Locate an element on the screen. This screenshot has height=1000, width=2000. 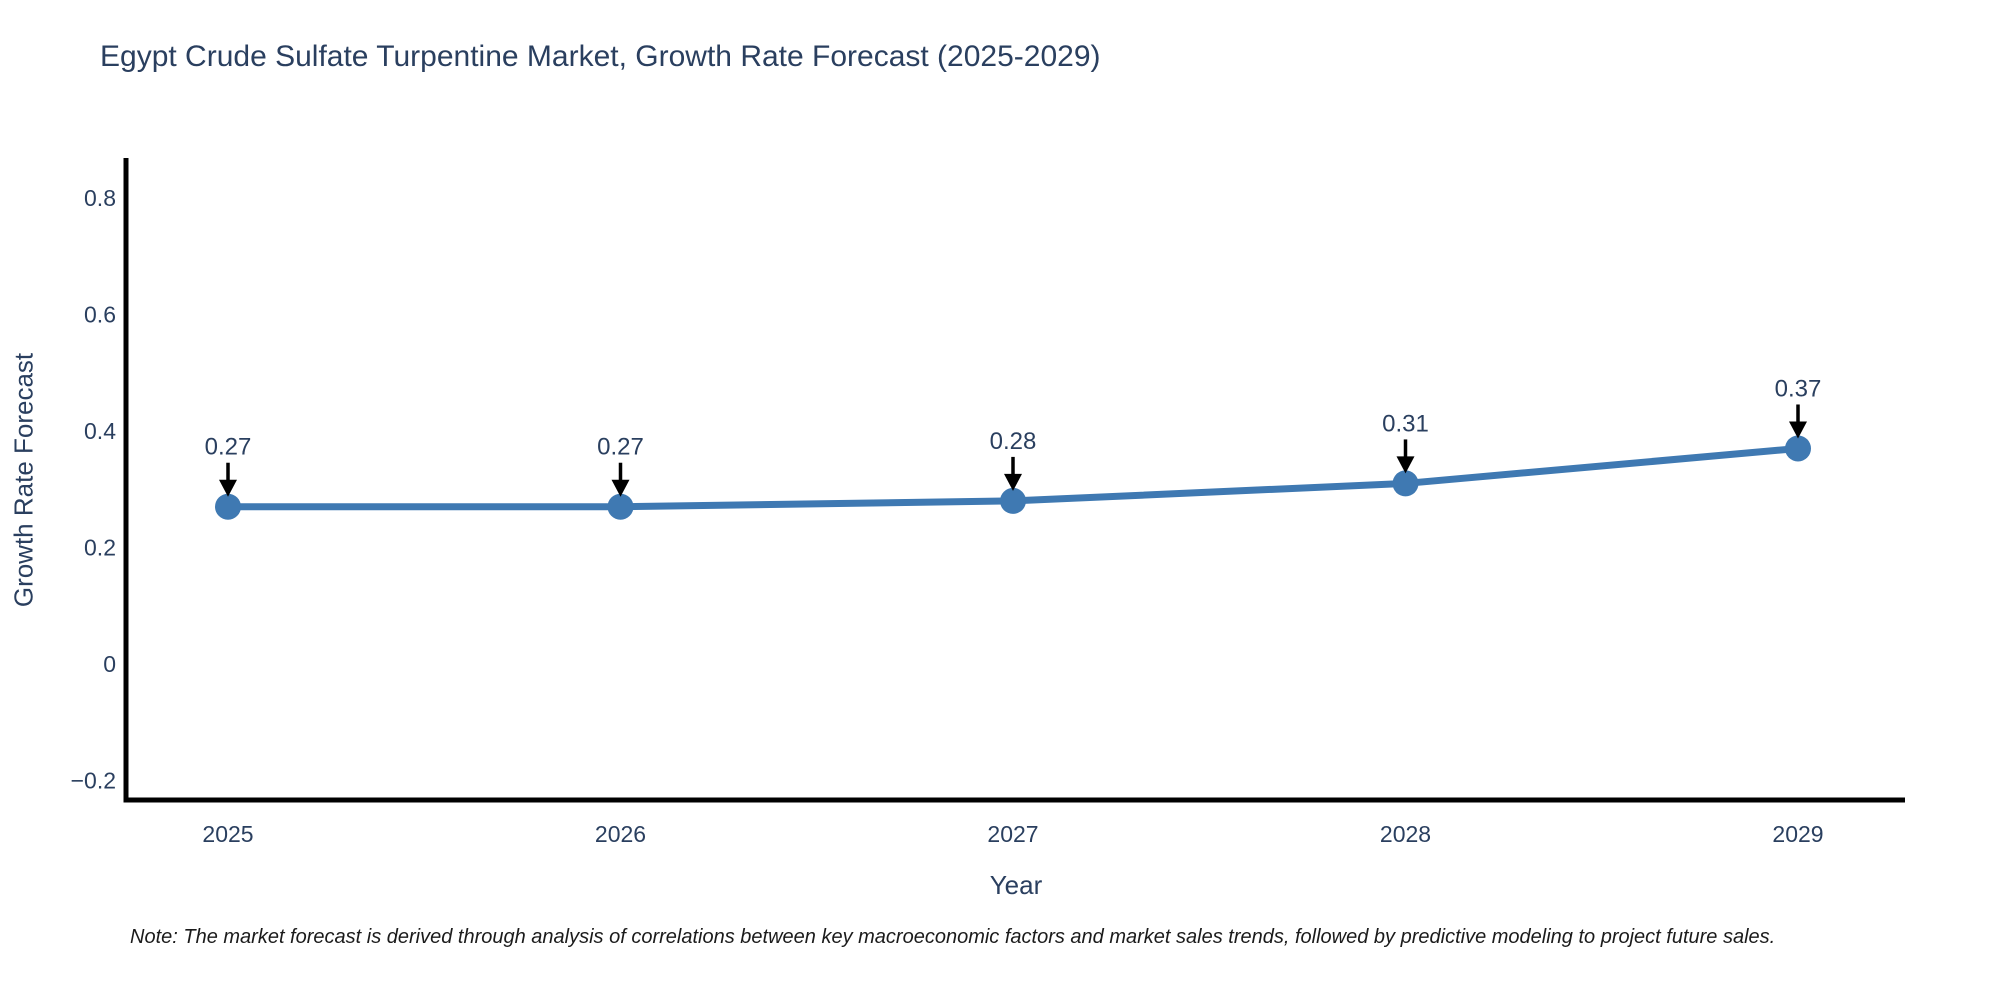
x-tick-label: 2026 is located at coordinates (620, 834).